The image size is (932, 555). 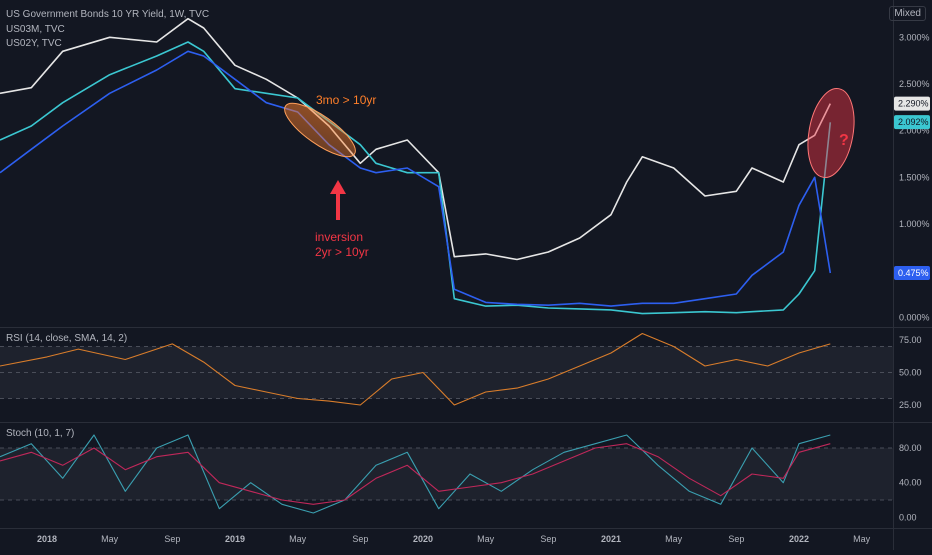 I want to click on x-axis-tick: 2022, so click(x=799, y=539).